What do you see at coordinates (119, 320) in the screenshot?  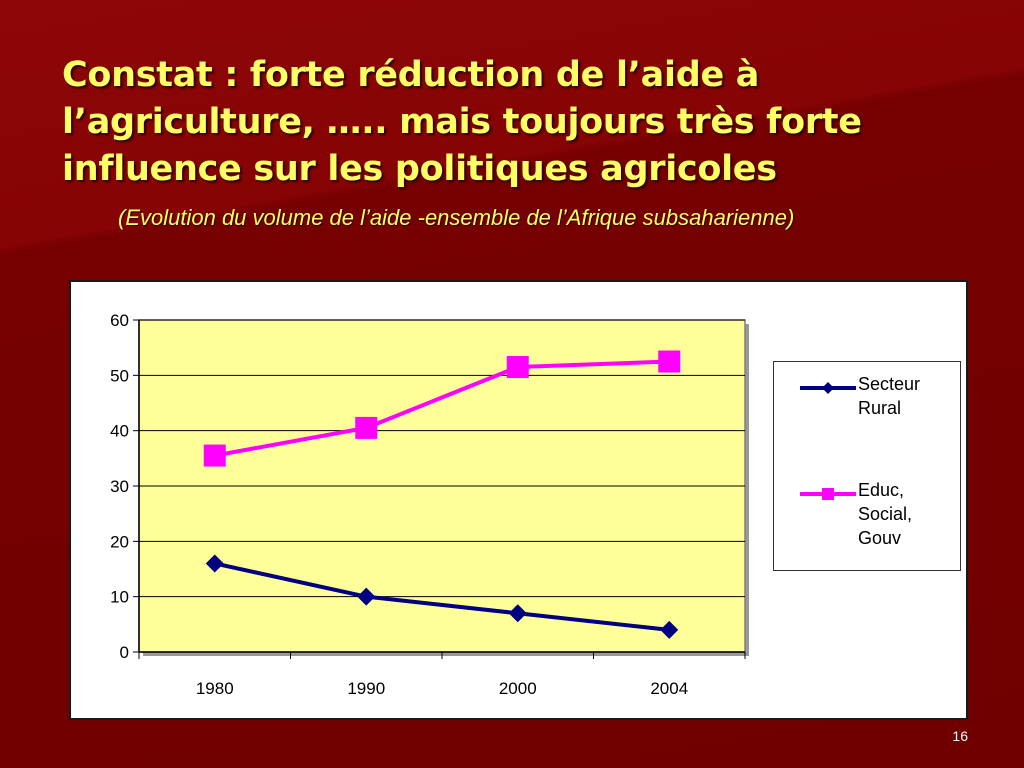 I see `y-tick-label: 60` at bounding box center [119, 320].